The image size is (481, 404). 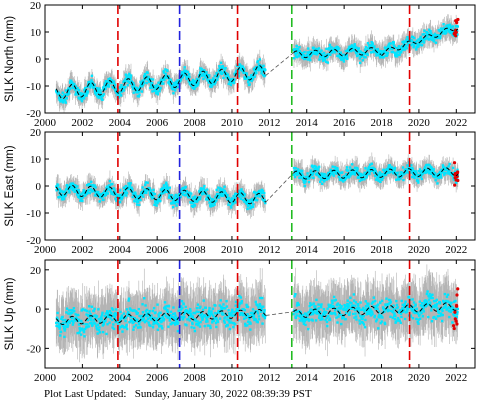 What do you see at coordinates (36, 6) in the screenshot?
I see `y-tick-label: 20` at bounding box center [36, 6].